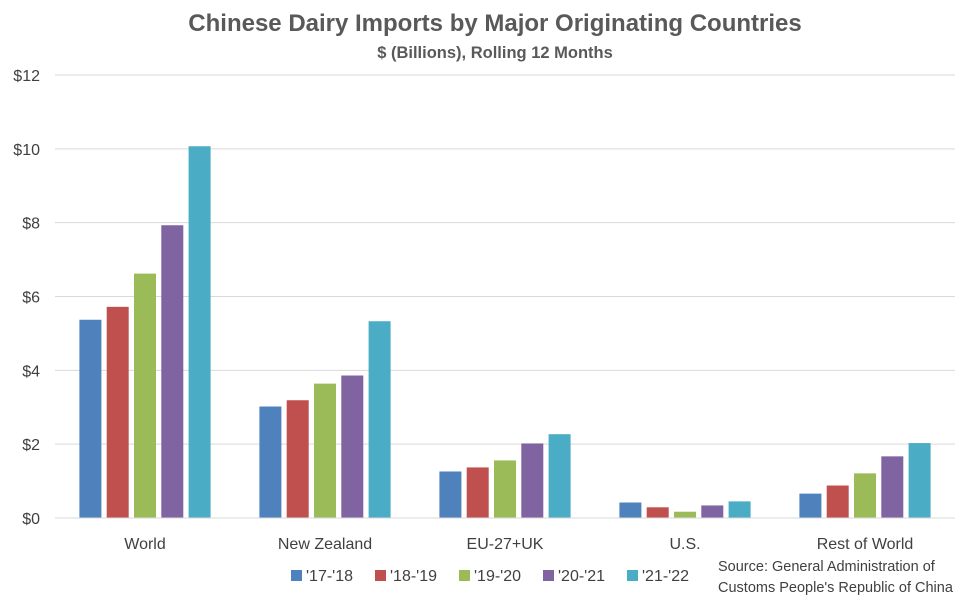 The width and height of the screenshot is (976, 601). Describe the element at coordinates (145, 544) in the screenshot. I see `x-tick-label: World` at that location.